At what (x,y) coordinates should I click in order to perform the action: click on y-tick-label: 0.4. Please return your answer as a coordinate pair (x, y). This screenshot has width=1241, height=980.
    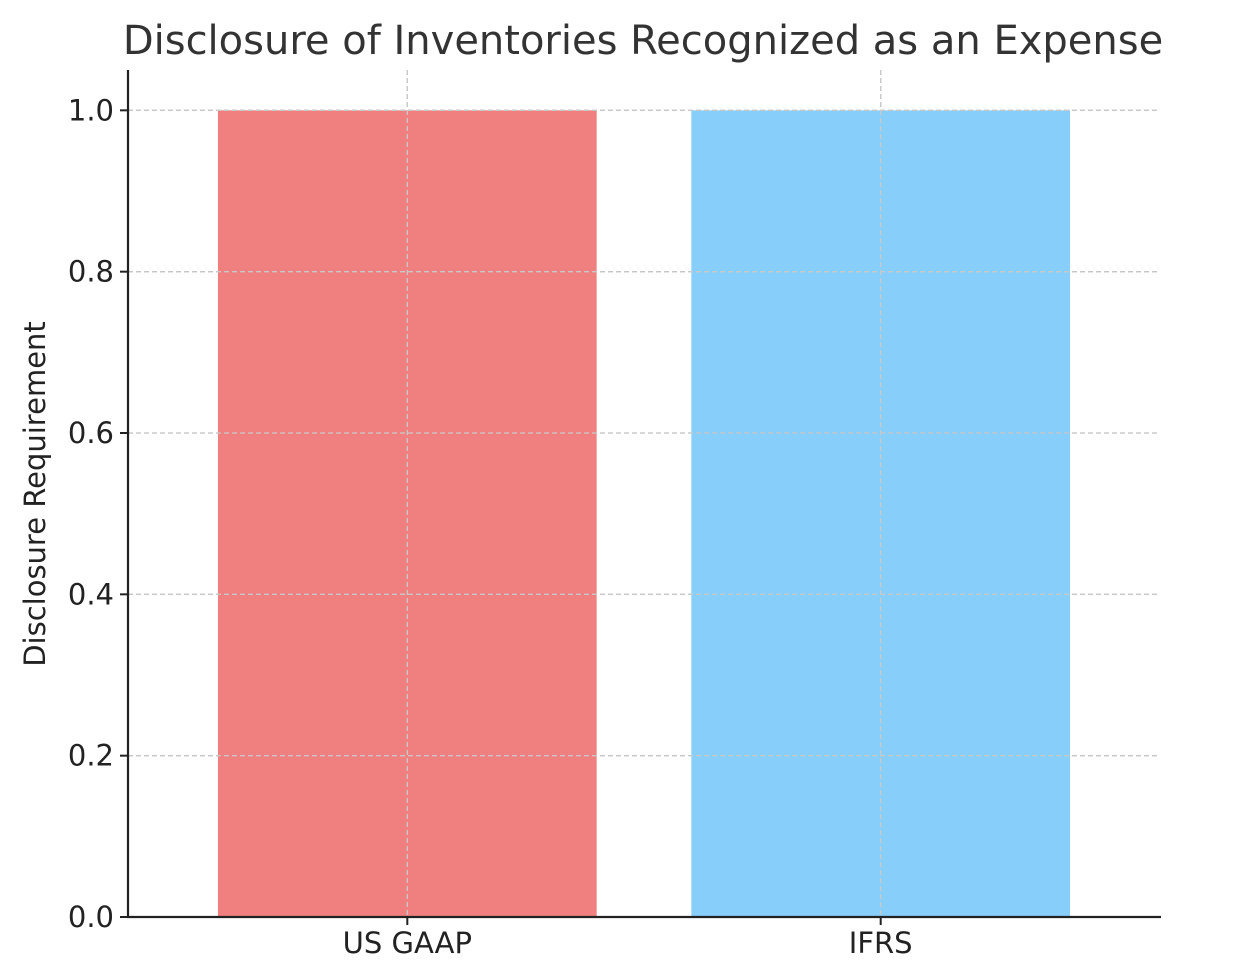
    Looking at the image, I should click on (91, 594).